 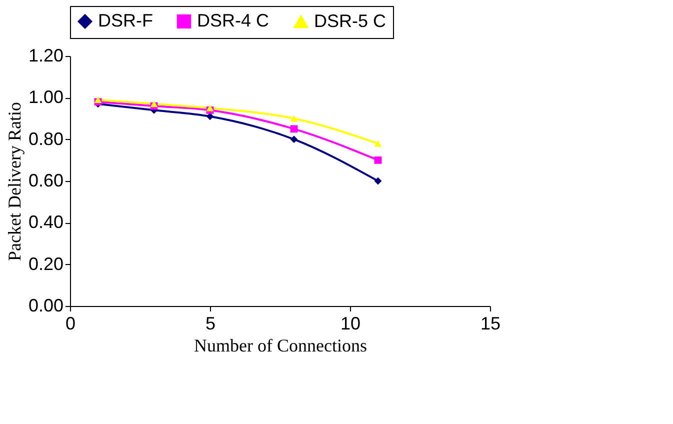 What do you see at coordinates (280, 346) in the screenshot?
I see `x-axis-title: Number of Connections` at bounding box center [280, 346].